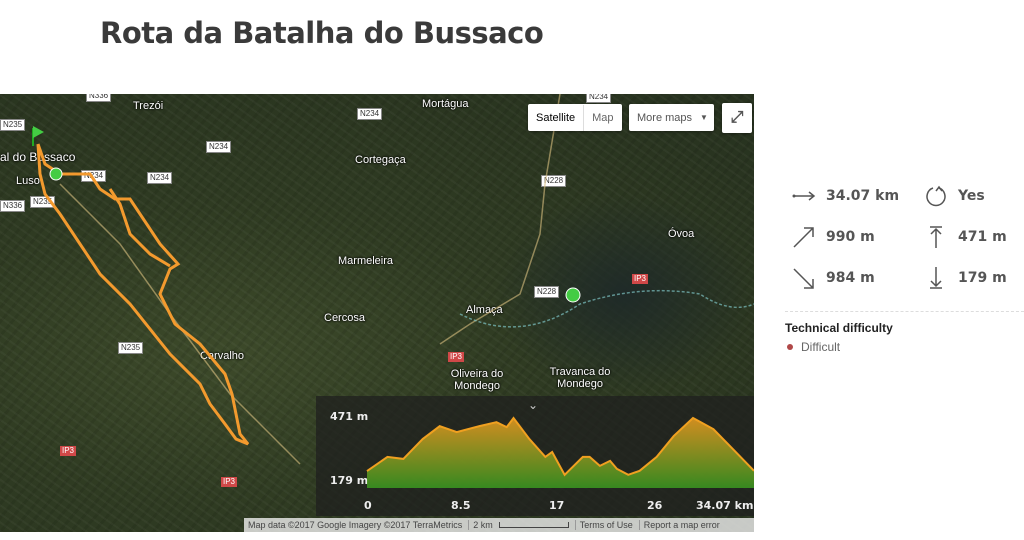  What do you see at coordinates (556, 117) in the screenshot?
I see `satellite-button: Satellite` at bounding box center [556, 117].